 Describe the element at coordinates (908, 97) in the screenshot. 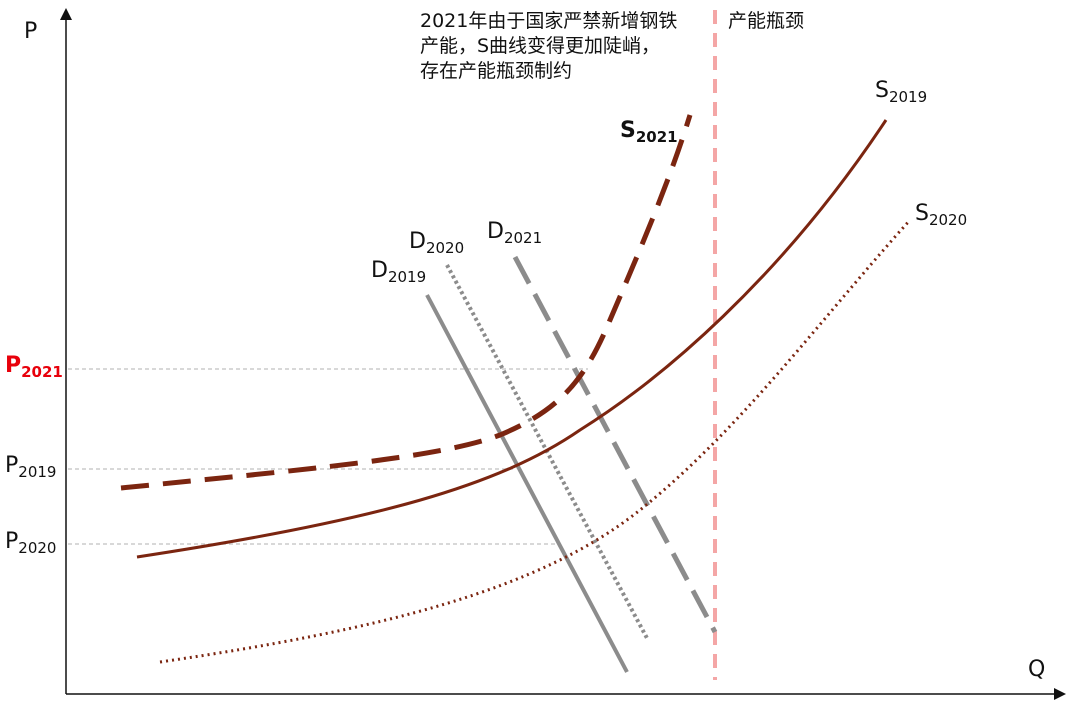

I see `supply-label-2019-sub: 2019` at that location.